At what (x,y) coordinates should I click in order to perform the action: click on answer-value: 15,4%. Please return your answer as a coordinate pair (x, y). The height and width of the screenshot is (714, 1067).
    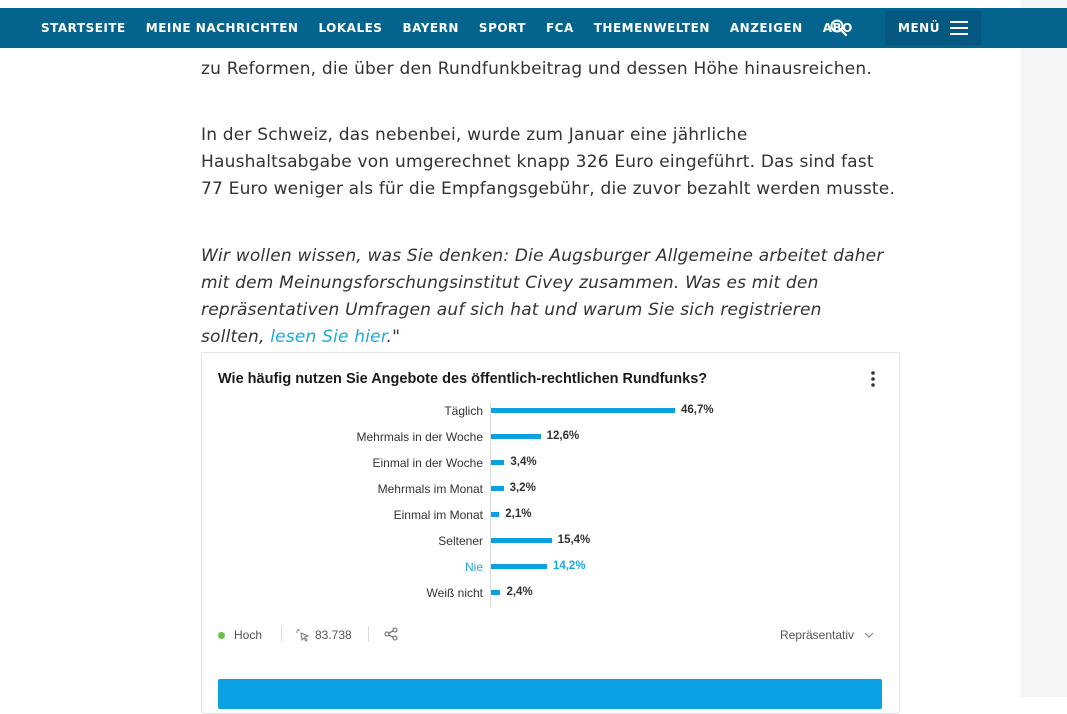
    Looking at the image, I should click on (574, 540).